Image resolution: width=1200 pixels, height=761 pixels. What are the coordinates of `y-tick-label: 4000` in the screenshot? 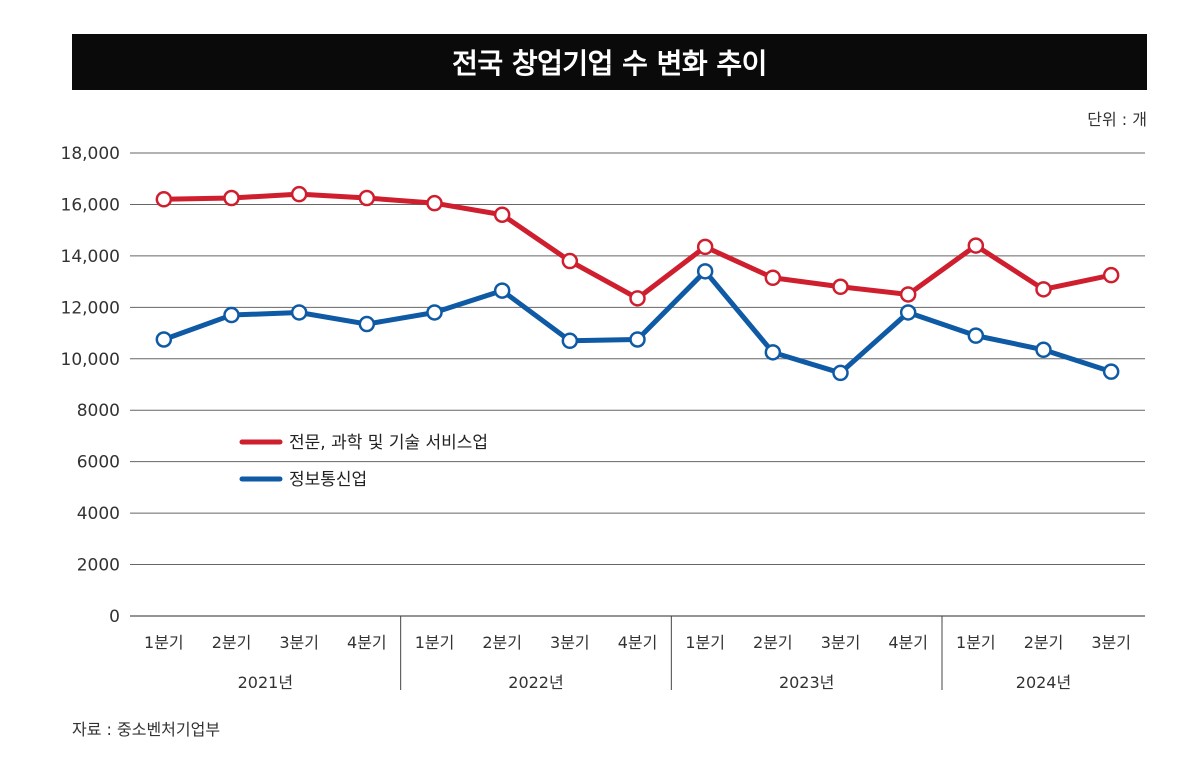 It's located at (98, 514).